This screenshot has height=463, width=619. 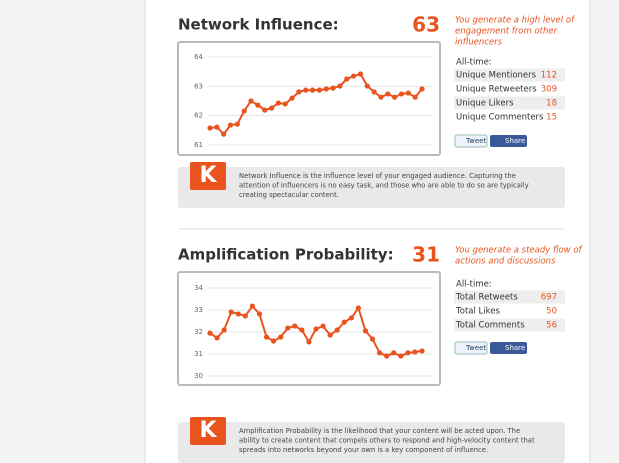 What do you see at coordinates (198, 310) in the screenshot?
I see `y-tick-label: 33` at bounding box center [198, 310].